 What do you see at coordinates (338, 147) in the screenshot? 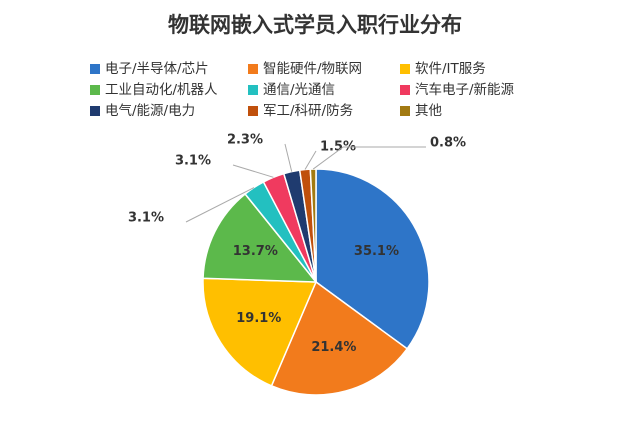
I see `data-label: 1.5%` at bounding box center [338, 147].